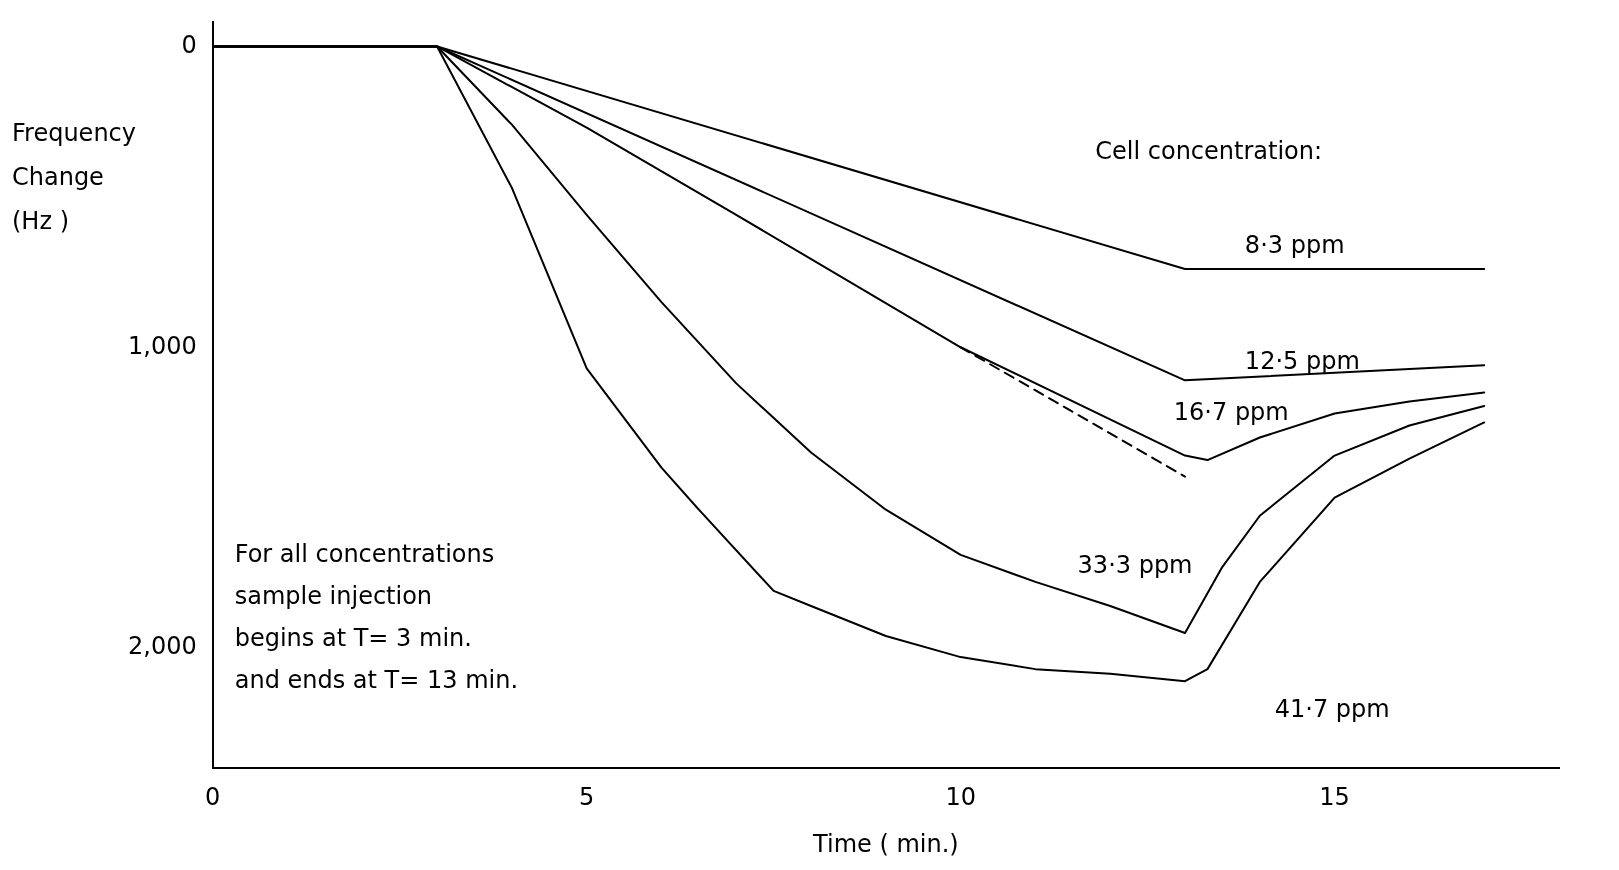 This screenshot has width=1619, height=870. I want to click on y-tick-label: 1,000, so click(162, 345).